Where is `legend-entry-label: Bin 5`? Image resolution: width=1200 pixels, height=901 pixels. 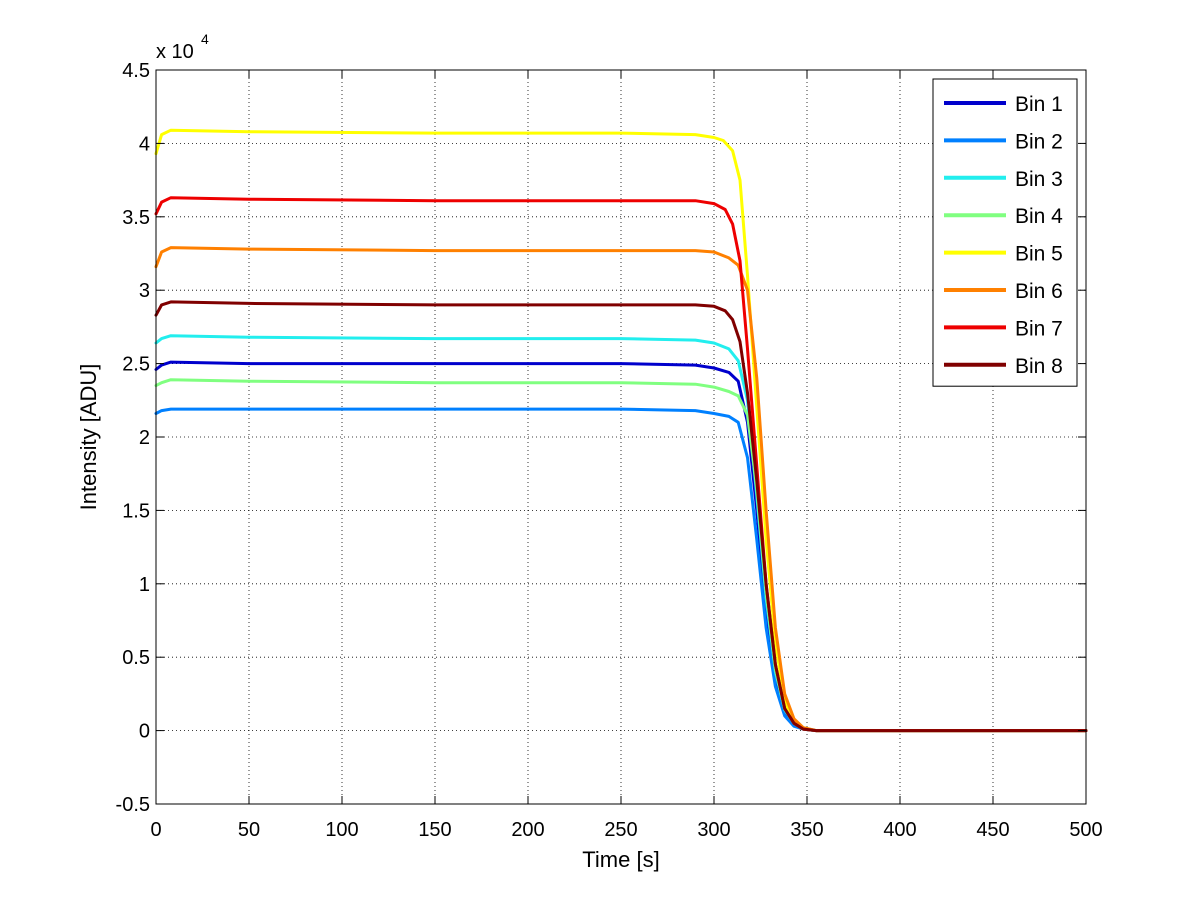
legend-entry-label: Bin 5 is located at coordinates (1039, 254).